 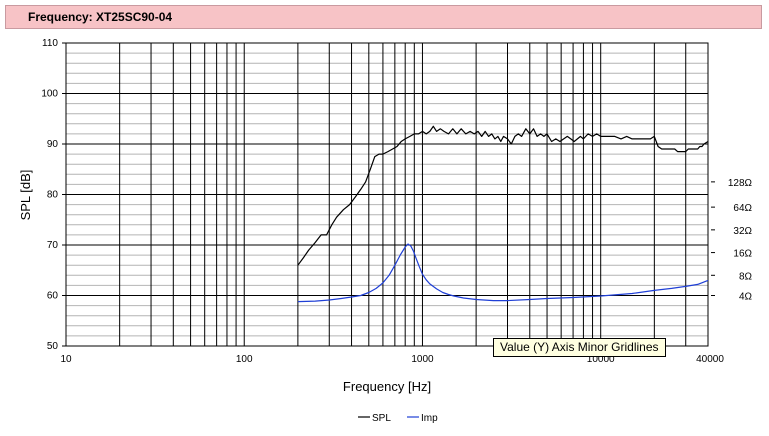 I want to click on chart-title: Frequency: XT25SC90-04, so click(x=100, y=17).